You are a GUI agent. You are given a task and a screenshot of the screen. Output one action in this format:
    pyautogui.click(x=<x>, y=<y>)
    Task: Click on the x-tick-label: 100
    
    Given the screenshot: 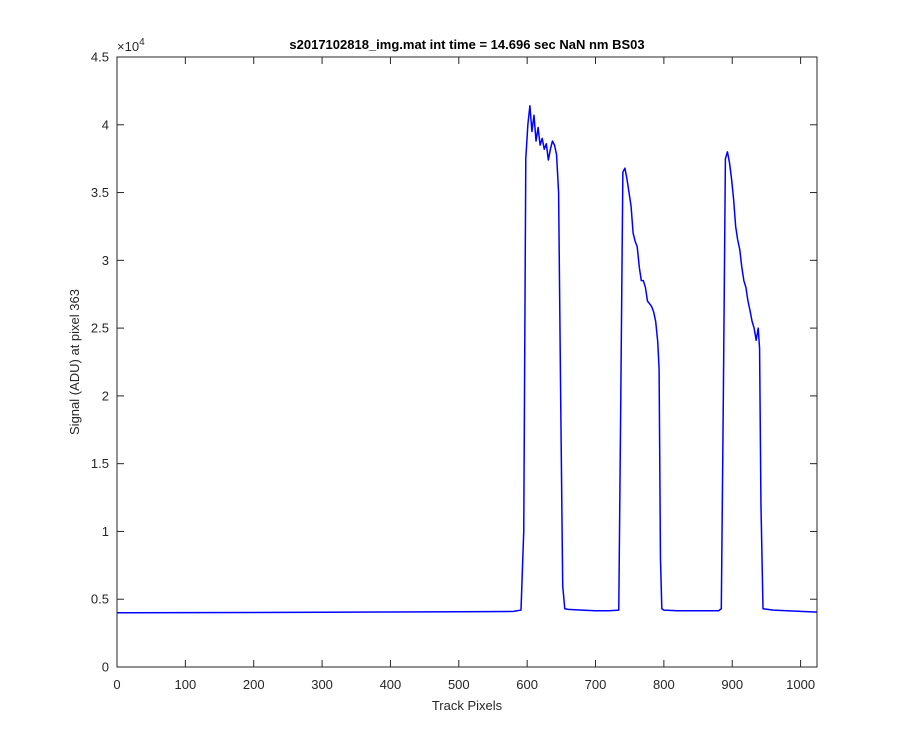 What is the action you would take?
    pyautogui.click(x=186, y=684)
    